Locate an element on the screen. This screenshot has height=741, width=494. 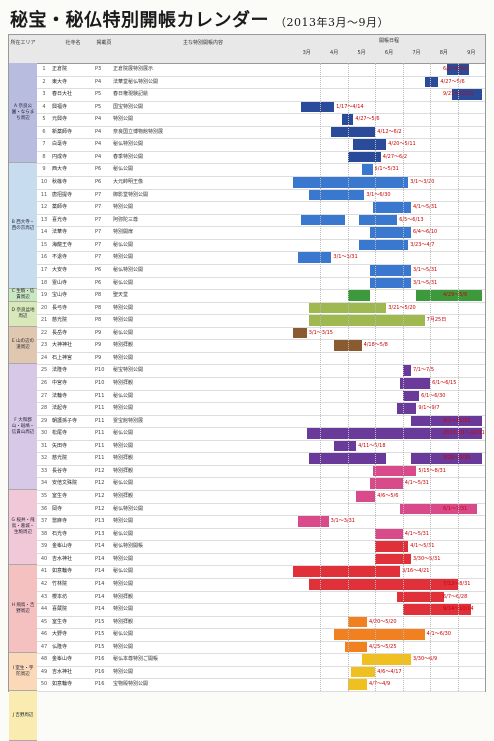
date-range-label: 7/13～8/31 is located at coordinates (457, 583).